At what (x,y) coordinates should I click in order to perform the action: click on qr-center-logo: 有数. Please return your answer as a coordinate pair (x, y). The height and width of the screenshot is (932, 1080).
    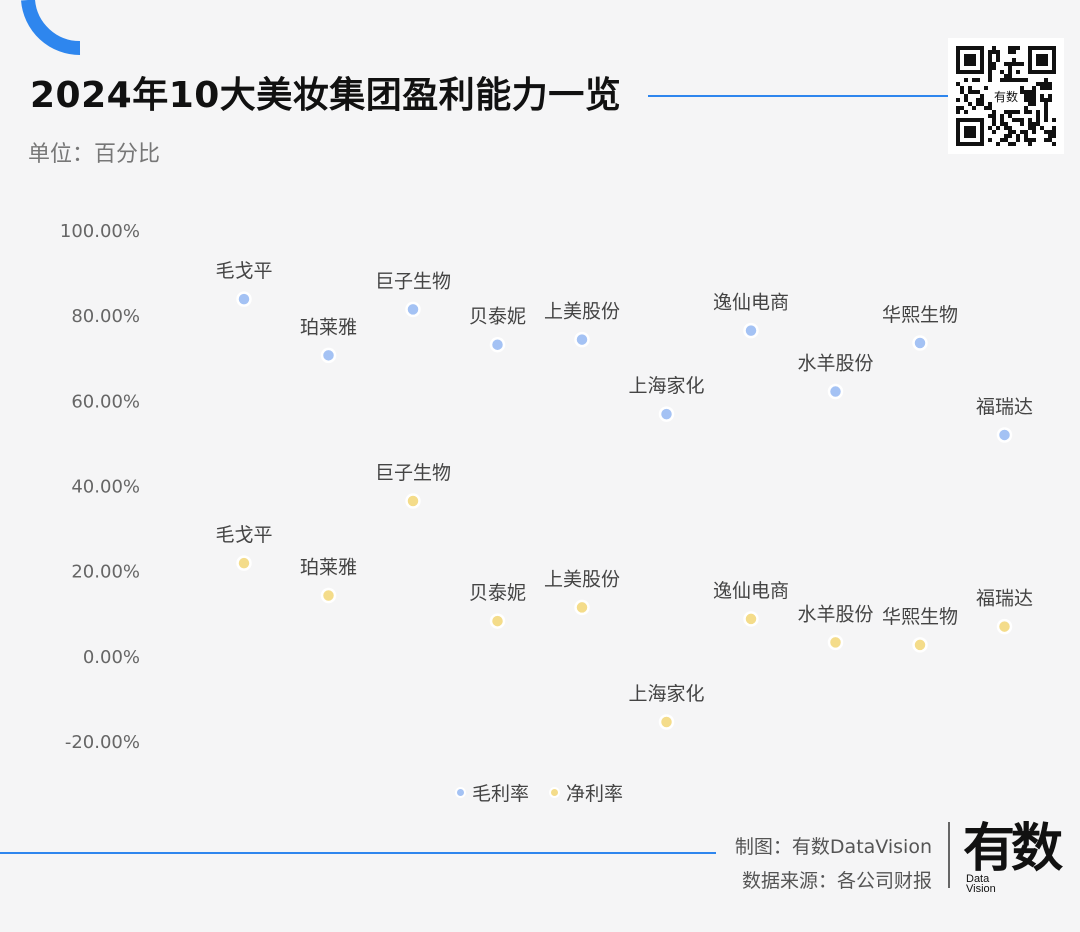
    Looking at the image, I should click on (1006, 96).